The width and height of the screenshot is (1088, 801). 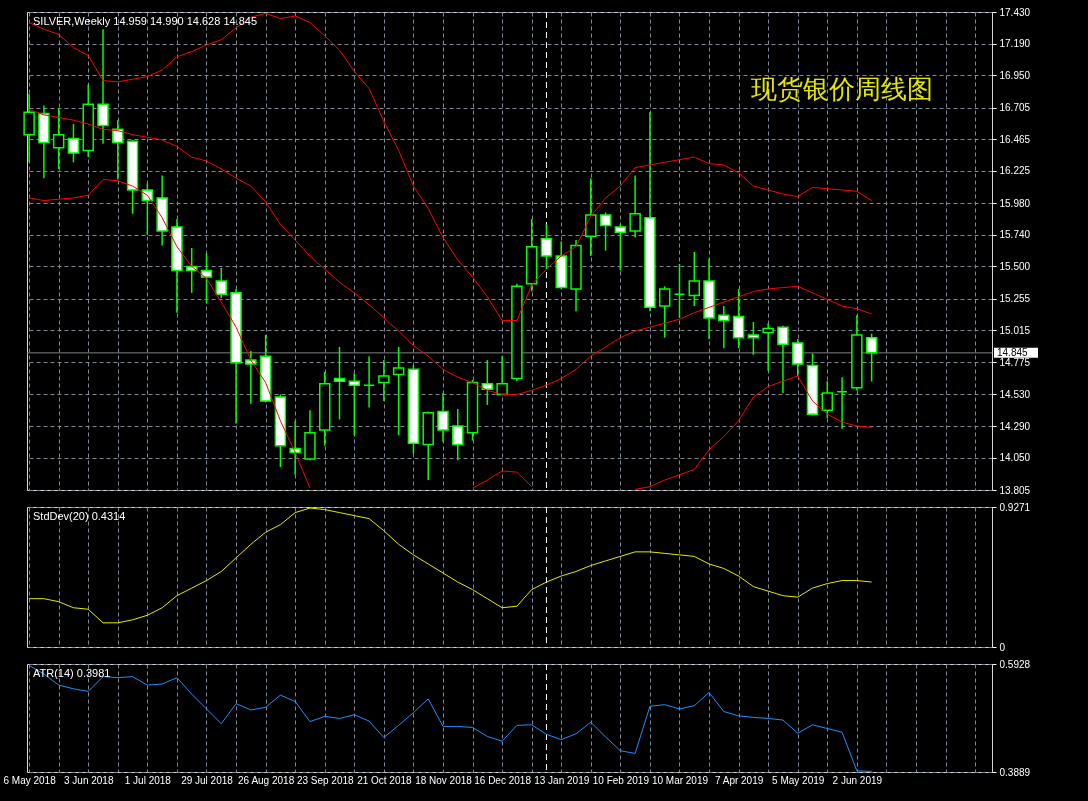 What do you see at coordinates (148, 780) in the screenshot?
I see `x-tick-label: 1 Jul 2018` at bounding box center [148, 780].